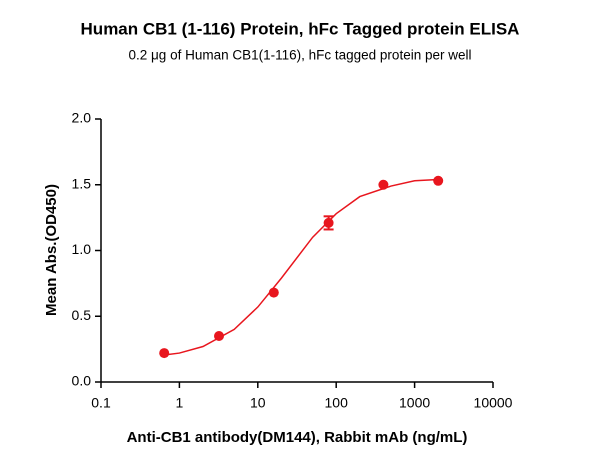  What do you see at coordinates (180, 403) in the screenshot?
I see `x-tick-label: 1` at bounding box center [180, 403].